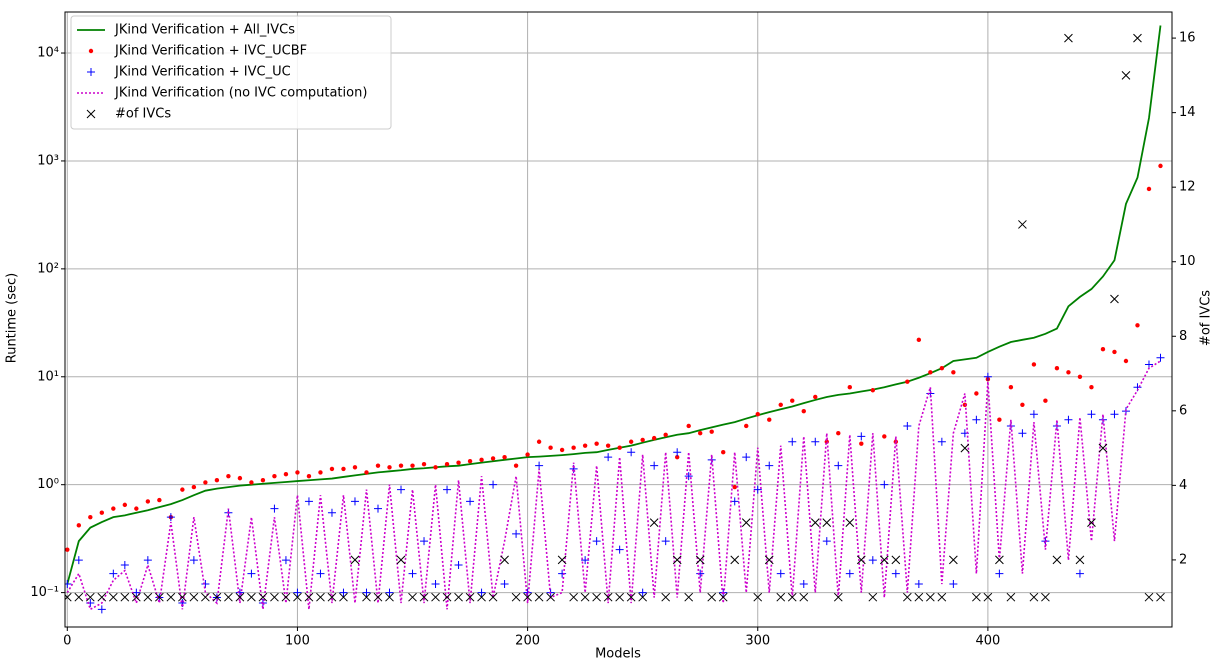 This screenshot has width=1218, height=667. I want to click on y2-axis-label: #of IVCs, so click(1206, 318).